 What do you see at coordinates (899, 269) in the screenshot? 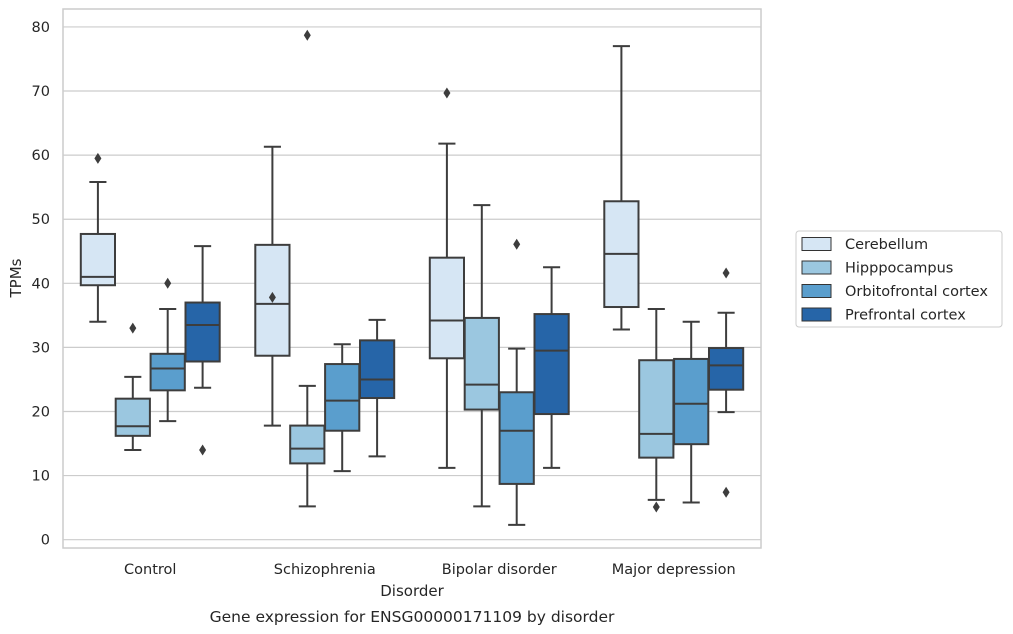
I see `legend-label: Hipppocampus` at bounding box center [899, 269].